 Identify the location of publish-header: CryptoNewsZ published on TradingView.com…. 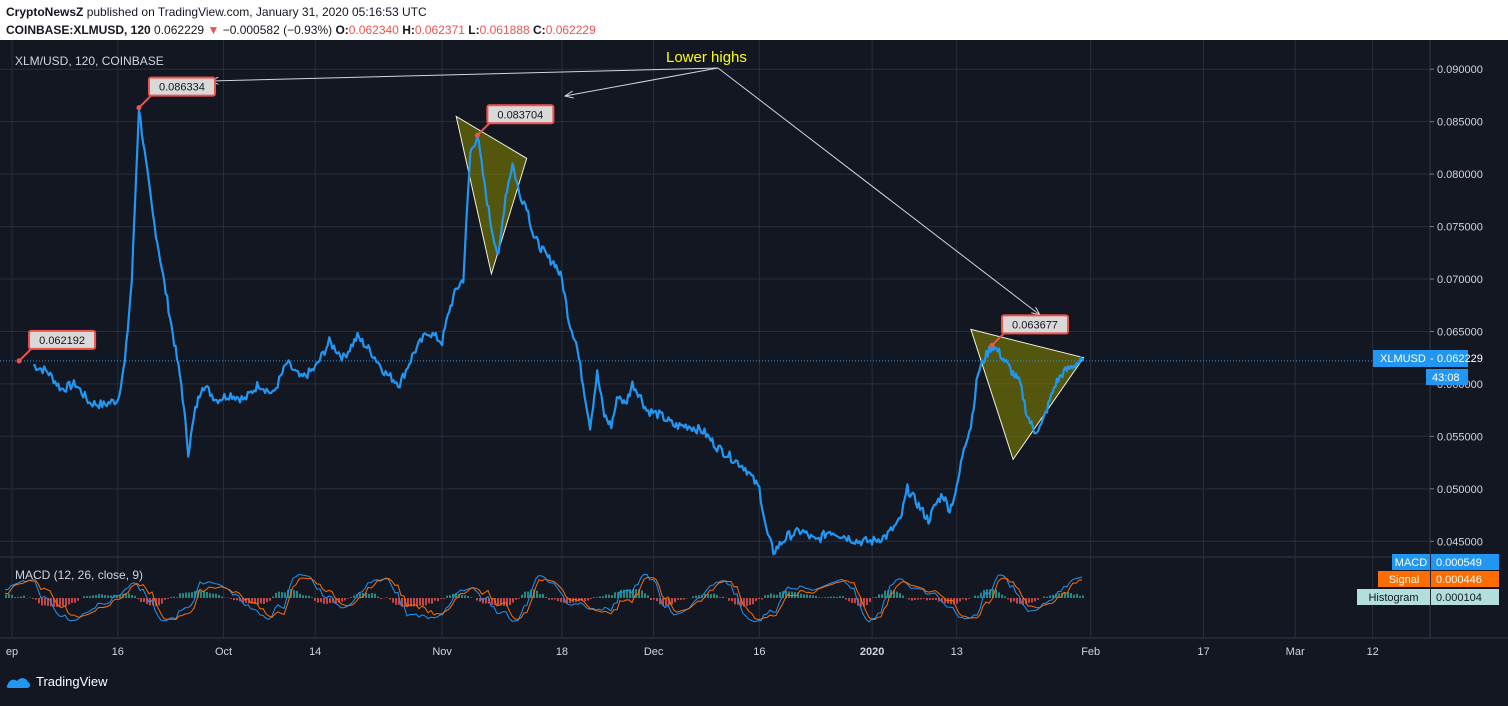
(754, 20).